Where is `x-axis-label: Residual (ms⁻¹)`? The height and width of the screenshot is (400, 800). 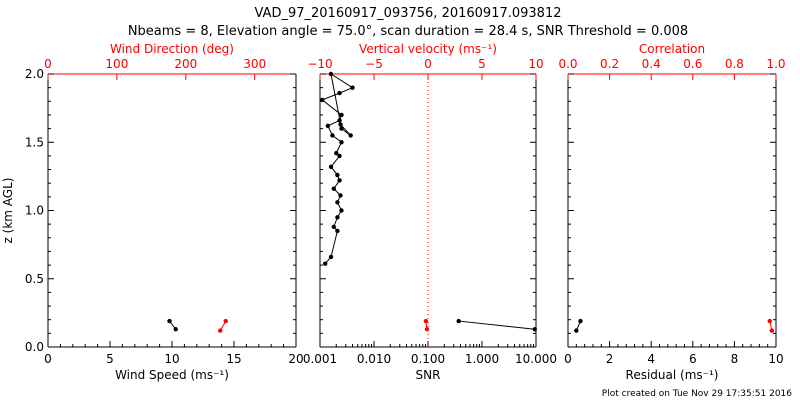
x-axis-label: Residual (ms⁻¹) is located at coordinates (672, 375).